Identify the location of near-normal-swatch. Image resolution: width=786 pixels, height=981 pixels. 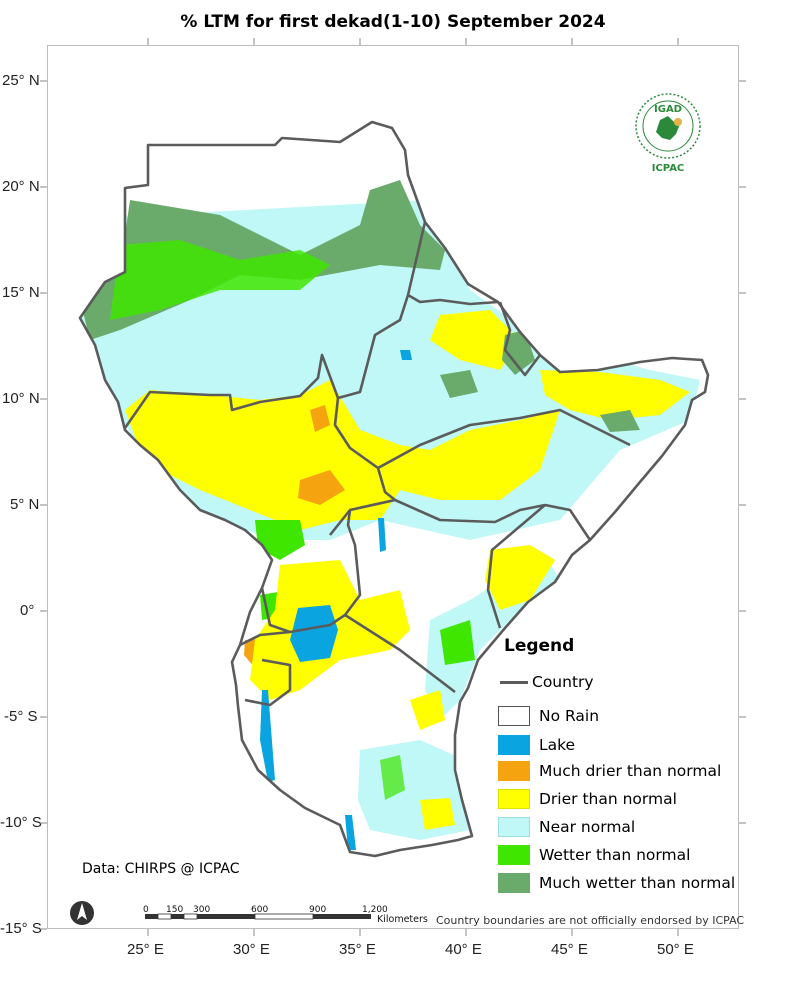
(514, 827).